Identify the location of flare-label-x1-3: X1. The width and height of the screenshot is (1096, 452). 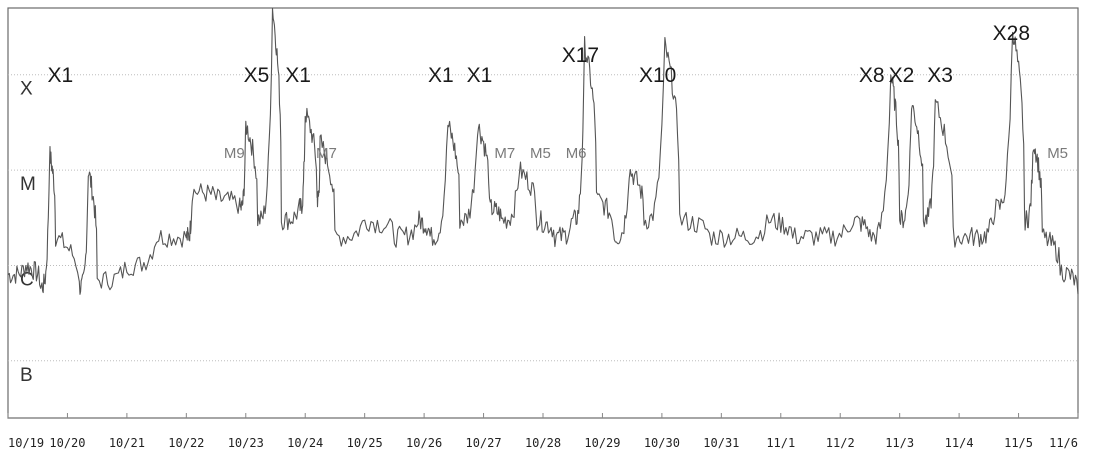
(441, 75).